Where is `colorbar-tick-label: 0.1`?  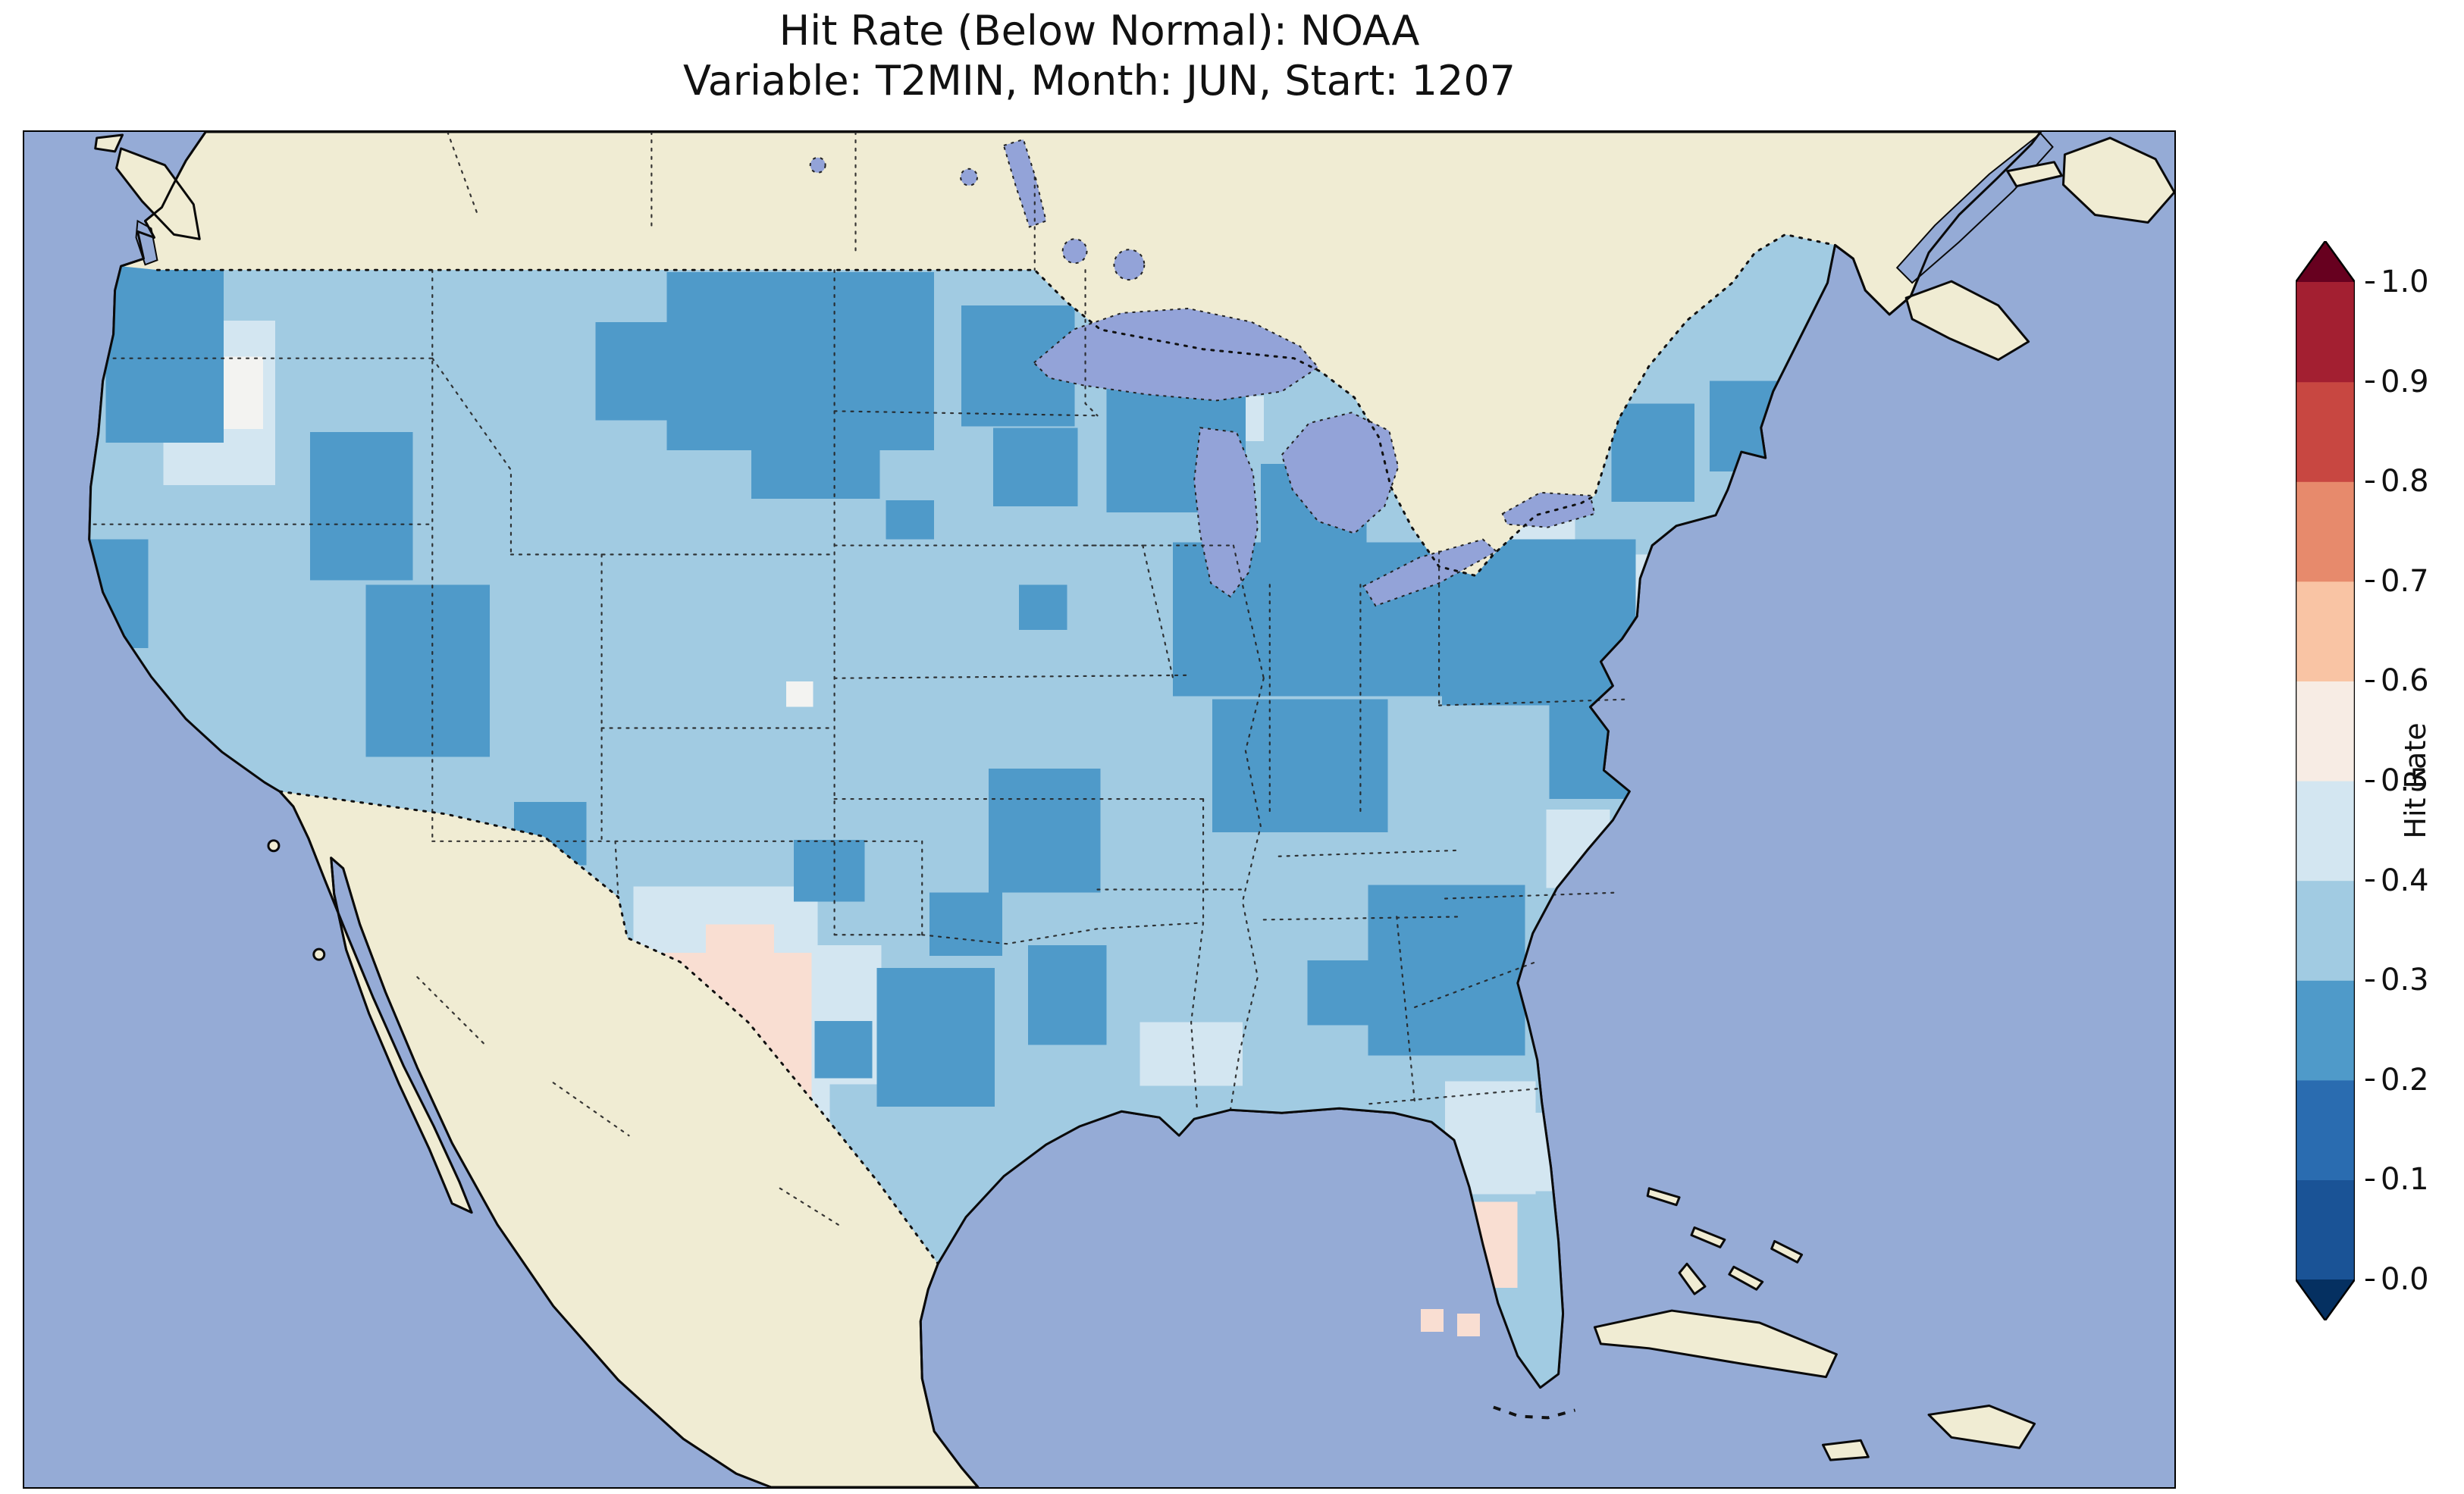
colorbar-tick-label: 0.1 is located at coordinates (2405, 1180).